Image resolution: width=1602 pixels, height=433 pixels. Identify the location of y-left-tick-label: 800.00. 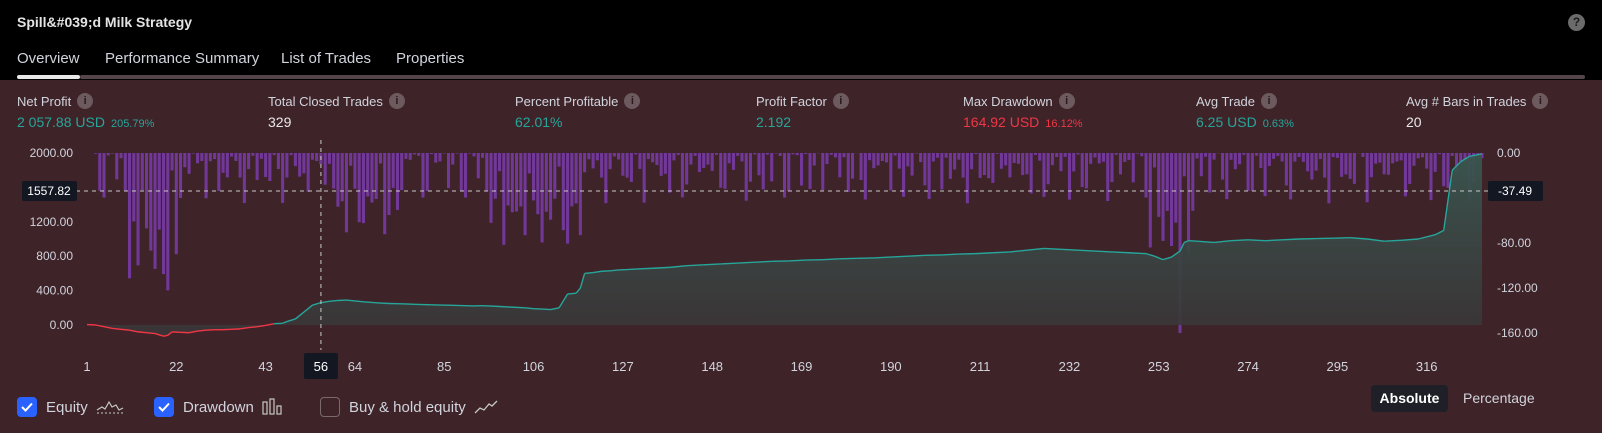
(54, 256).